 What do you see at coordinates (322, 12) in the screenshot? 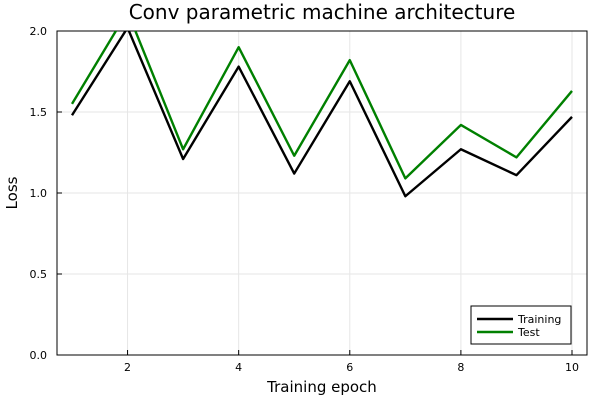
I see `chart-title: Conv parametric machine architecture` at bounding box center [322, 12].